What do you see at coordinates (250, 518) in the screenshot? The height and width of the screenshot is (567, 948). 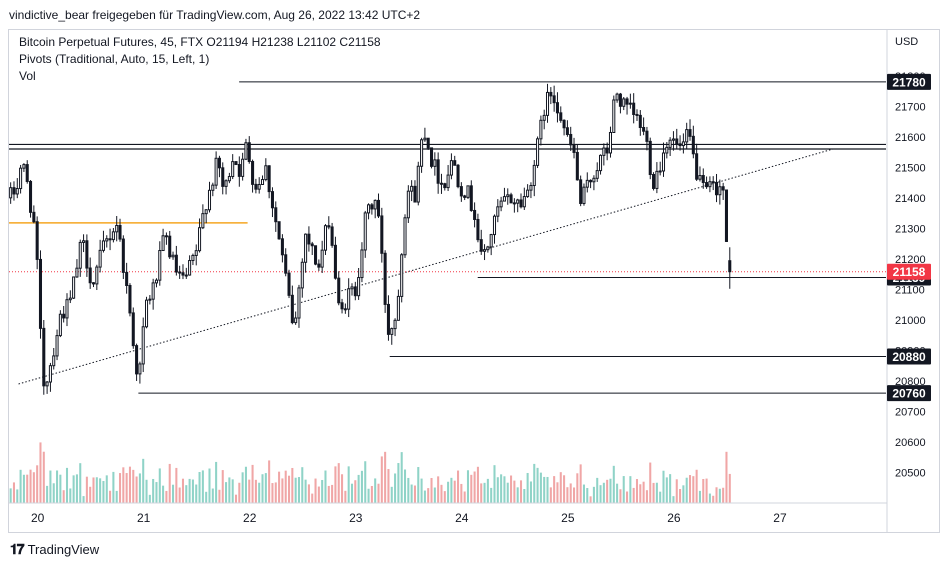 I see `x-tick-label: 22` at bounding box center [250, 518].